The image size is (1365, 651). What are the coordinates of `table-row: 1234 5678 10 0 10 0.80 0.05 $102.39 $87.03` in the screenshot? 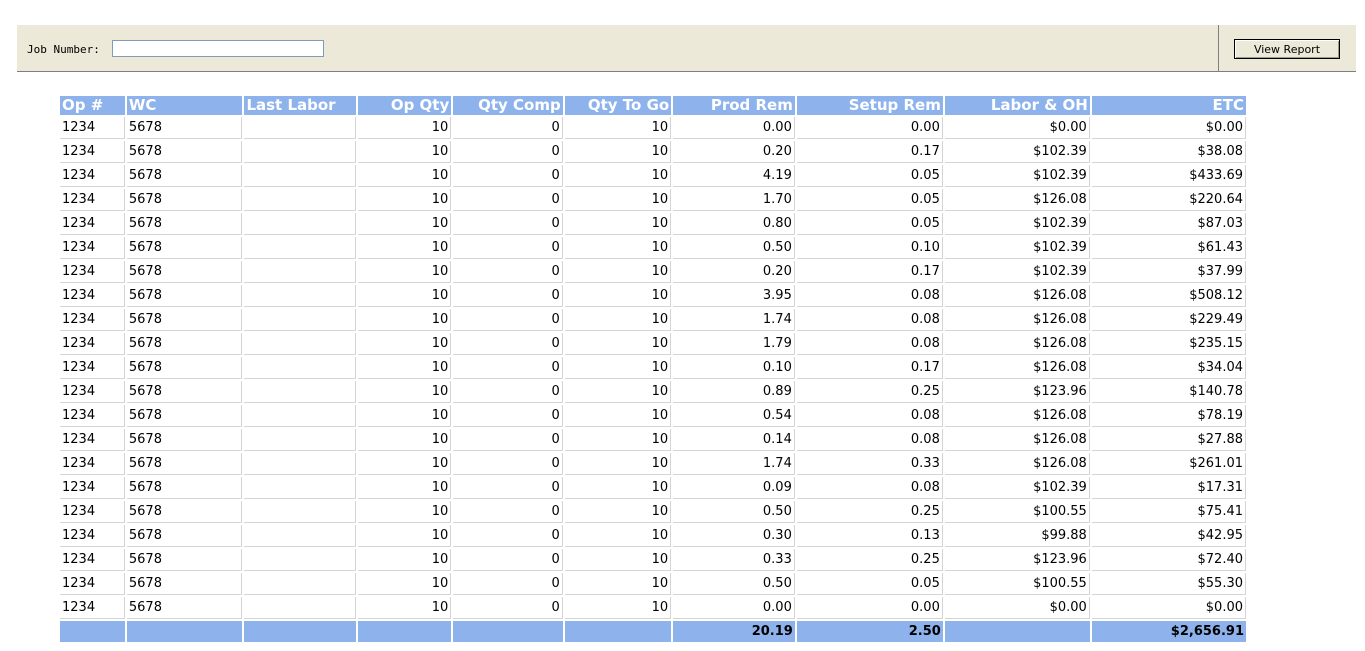 It's located at (653, 224).